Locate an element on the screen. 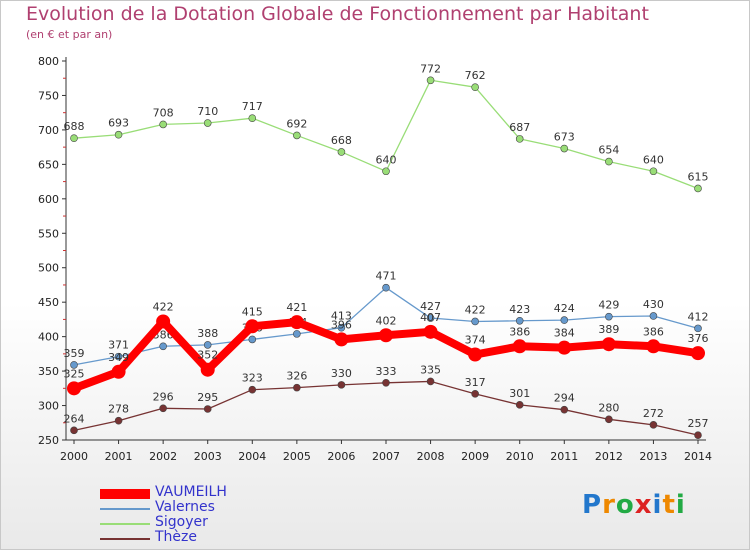  data-label-vaumeilh: 415 is located at coordinates (252, 311).